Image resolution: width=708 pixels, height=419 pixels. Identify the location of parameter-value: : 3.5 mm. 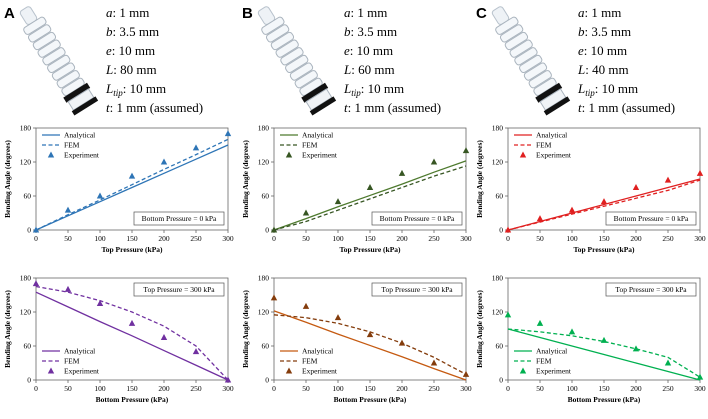
(136, 31).